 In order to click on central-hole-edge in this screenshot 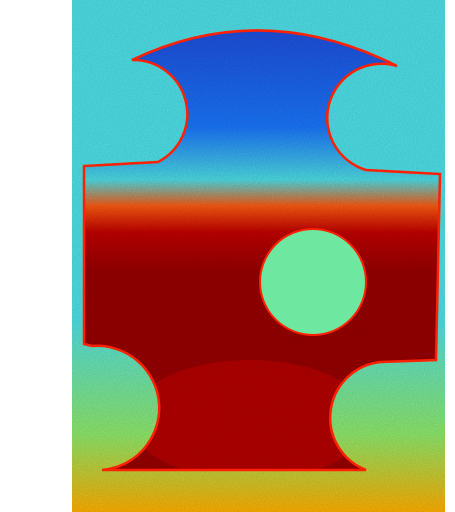, I will do `click(313, 282)`.